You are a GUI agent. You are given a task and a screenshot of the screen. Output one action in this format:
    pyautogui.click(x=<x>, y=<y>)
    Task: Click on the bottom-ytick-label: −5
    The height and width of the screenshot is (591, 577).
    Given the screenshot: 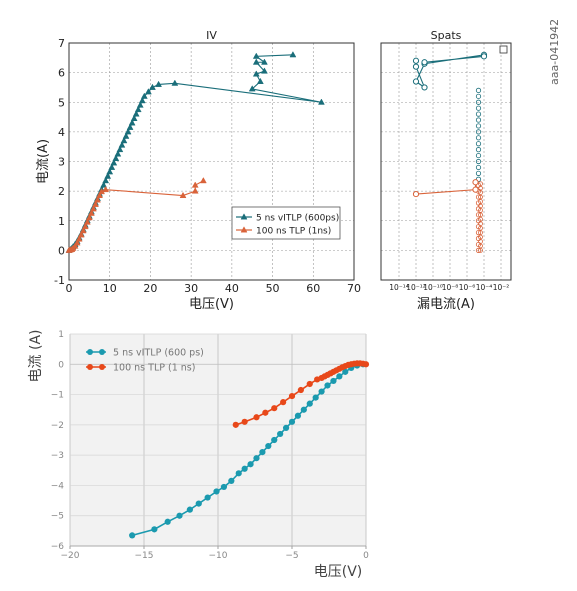 What is the action you would take?
    pyautogui.click(x=57, y=517)
    